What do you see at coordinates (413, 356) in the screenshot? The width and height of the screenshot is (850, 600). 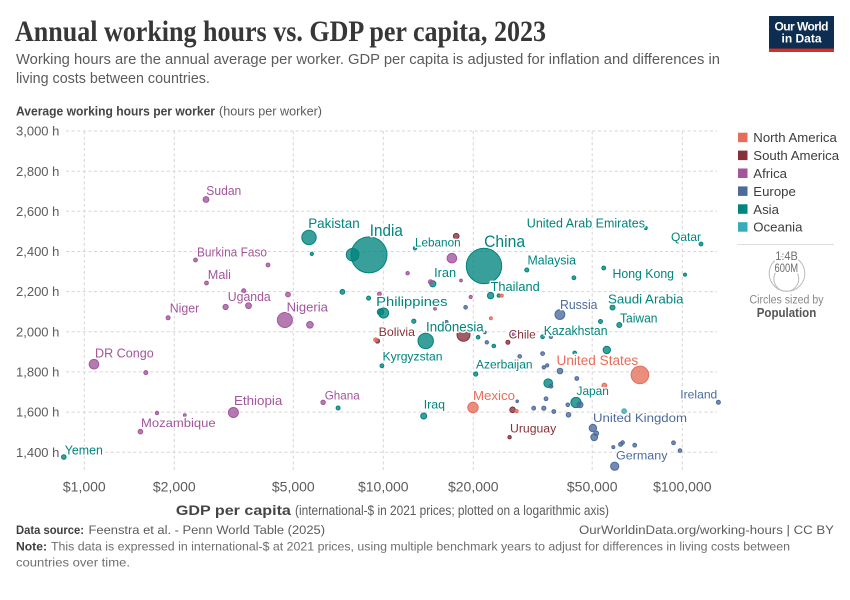 I see `svg-text: Kyrgyzstan` at bounding box center [413, 356].